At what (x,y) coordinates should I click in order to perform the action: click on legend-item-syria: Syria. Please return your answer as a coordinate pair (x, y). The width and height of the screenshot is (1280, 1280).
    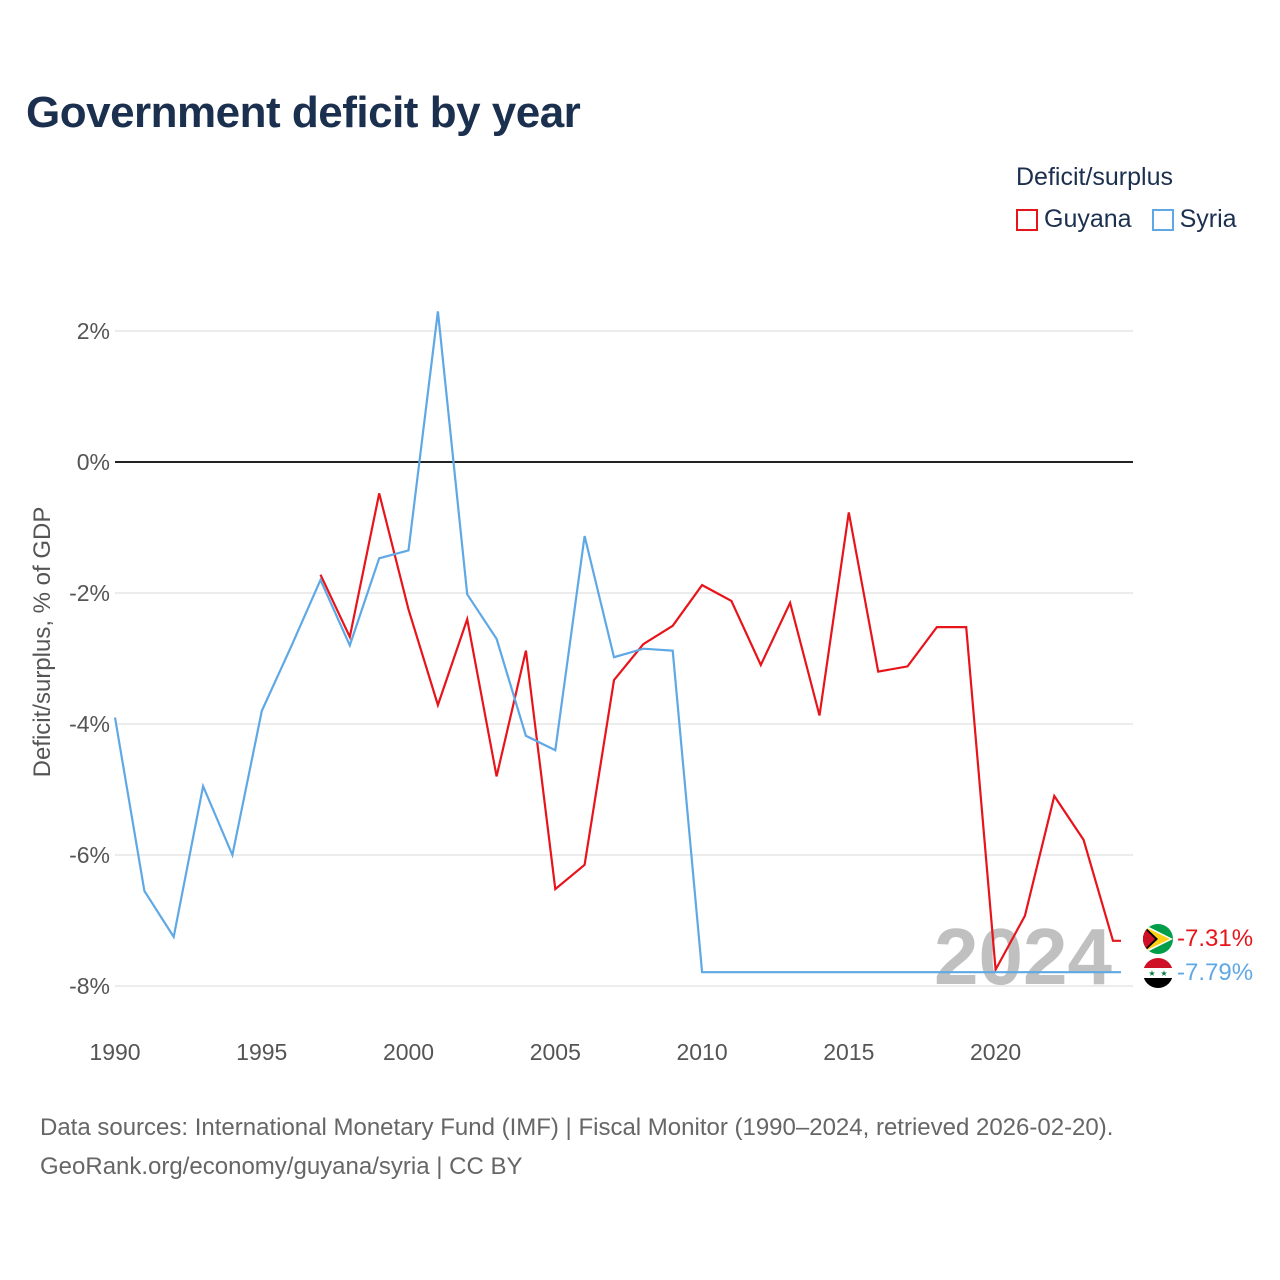
    Looking at the image, I should click on (1194, 219).